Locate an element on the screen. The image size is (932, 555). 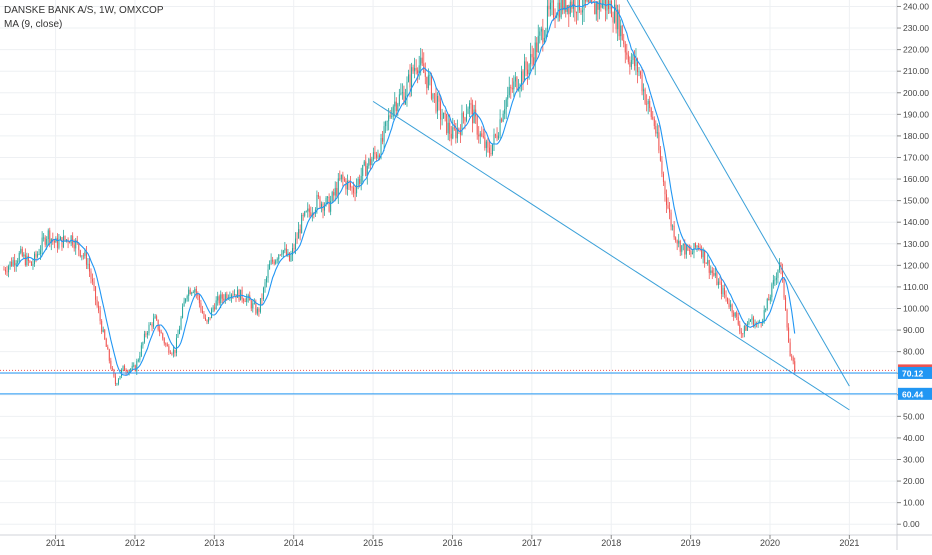
symbol-title: DANSKE BANK A/S, 1W, OMXCOP is located at coordinates (84, 10).